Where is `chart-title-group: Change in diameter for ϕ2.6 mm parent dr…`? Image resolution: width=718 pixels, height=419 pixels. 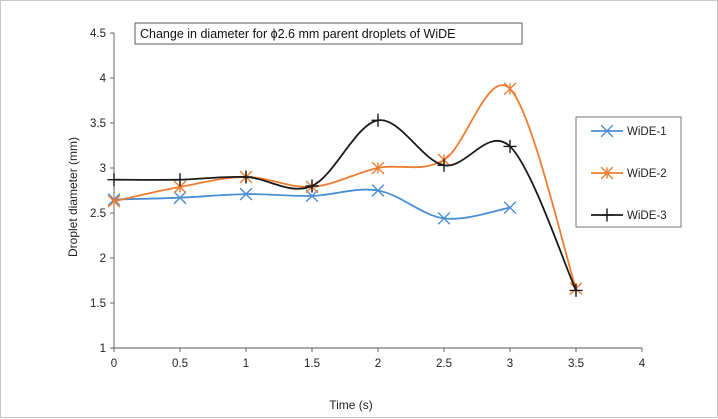
chart-title-group: Change in diameter for ϕ2.6 mm parent dr… is located at coordinates (328, 33).